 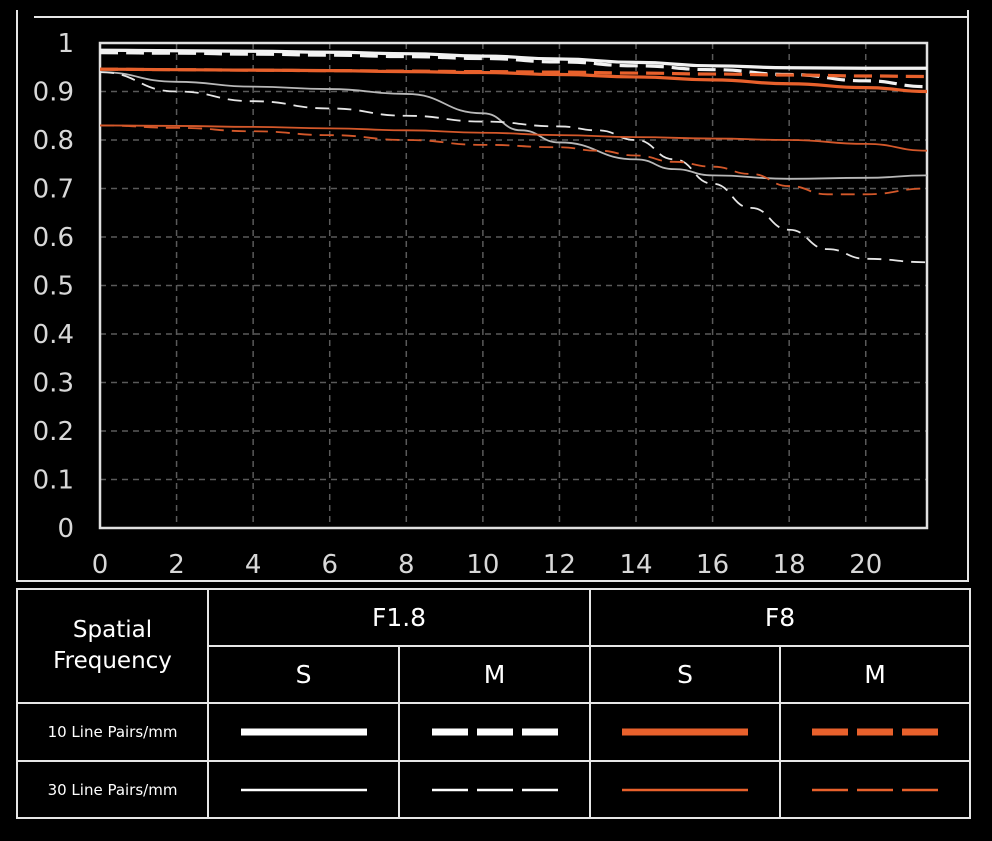 I want to click on spatial-frequency-label: Spatial Frequency, so click(x=112, y=645).